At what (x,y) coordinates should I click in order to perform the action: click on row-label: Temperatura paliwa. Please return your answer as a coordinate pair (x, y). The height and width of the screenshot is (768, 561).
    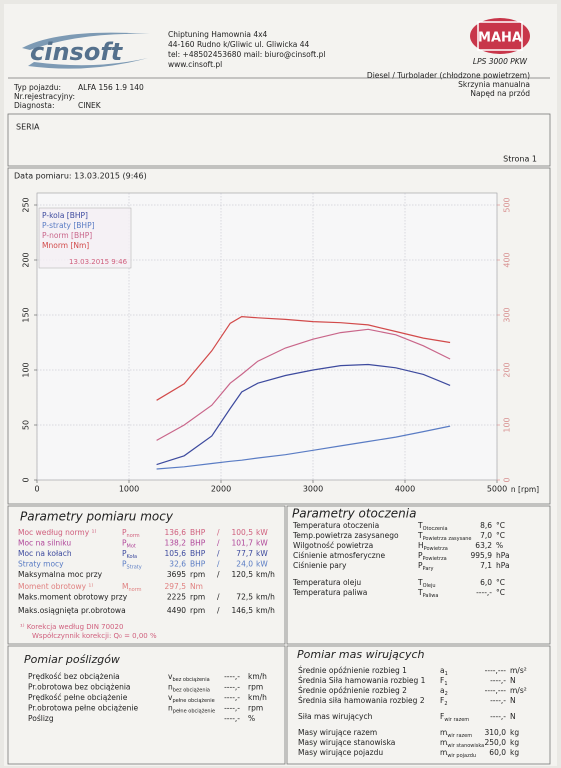
    Looking at the image, I should click on (329, 592).